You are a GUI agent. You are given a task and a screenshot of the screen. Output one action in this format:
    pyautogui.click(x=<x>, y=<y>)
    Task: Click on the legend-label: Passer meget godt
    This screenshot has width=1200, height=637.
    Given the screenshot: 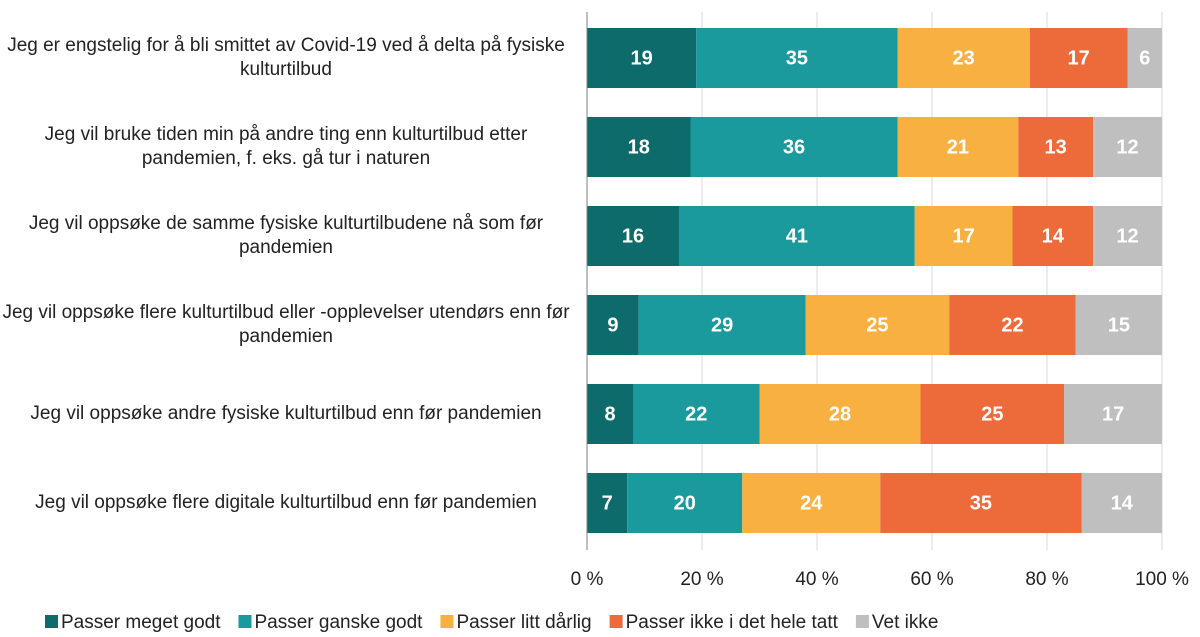 What is the action you would take?
    pyautogui.click(x=141, y=622)
    